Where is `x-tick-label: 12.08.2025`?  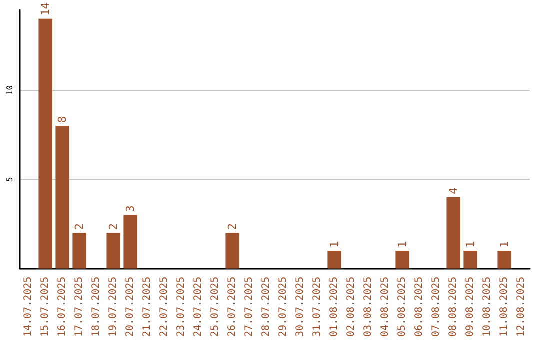
x-tick-label: 12.08.2025 is located at coordinates (521, 307).